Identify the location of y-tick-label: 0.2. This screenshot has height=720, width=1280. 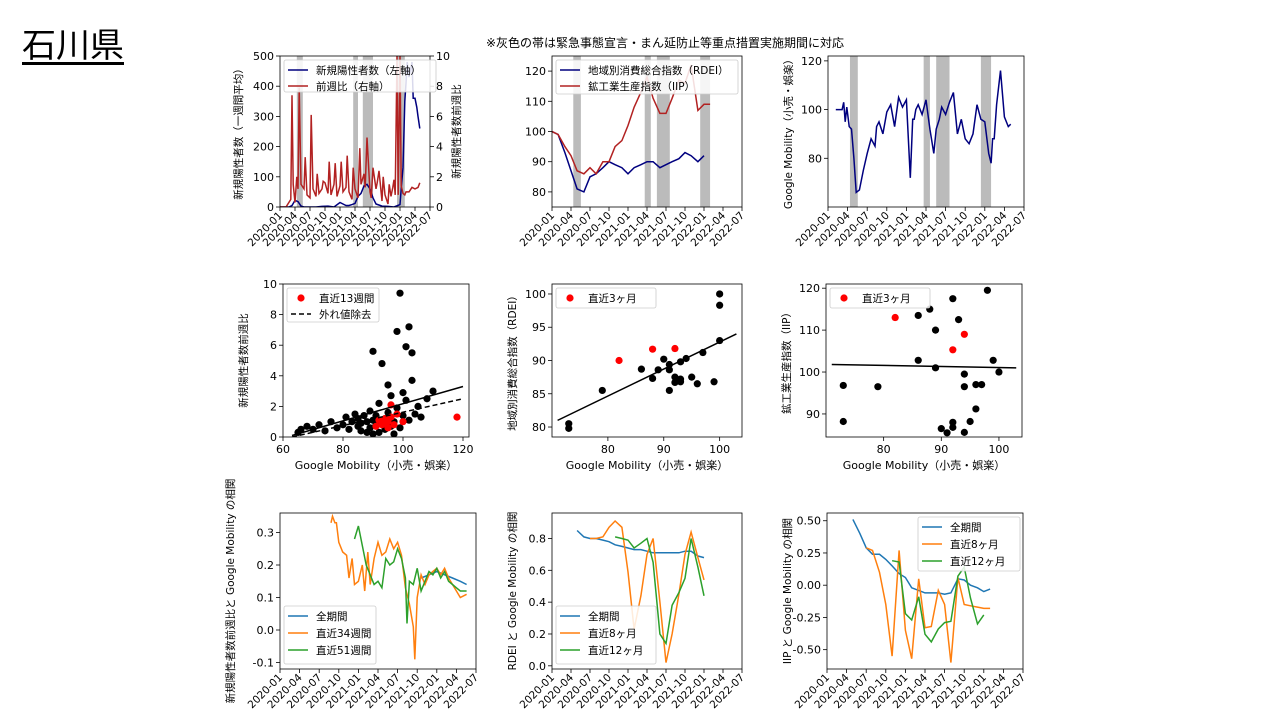
(266, 565).